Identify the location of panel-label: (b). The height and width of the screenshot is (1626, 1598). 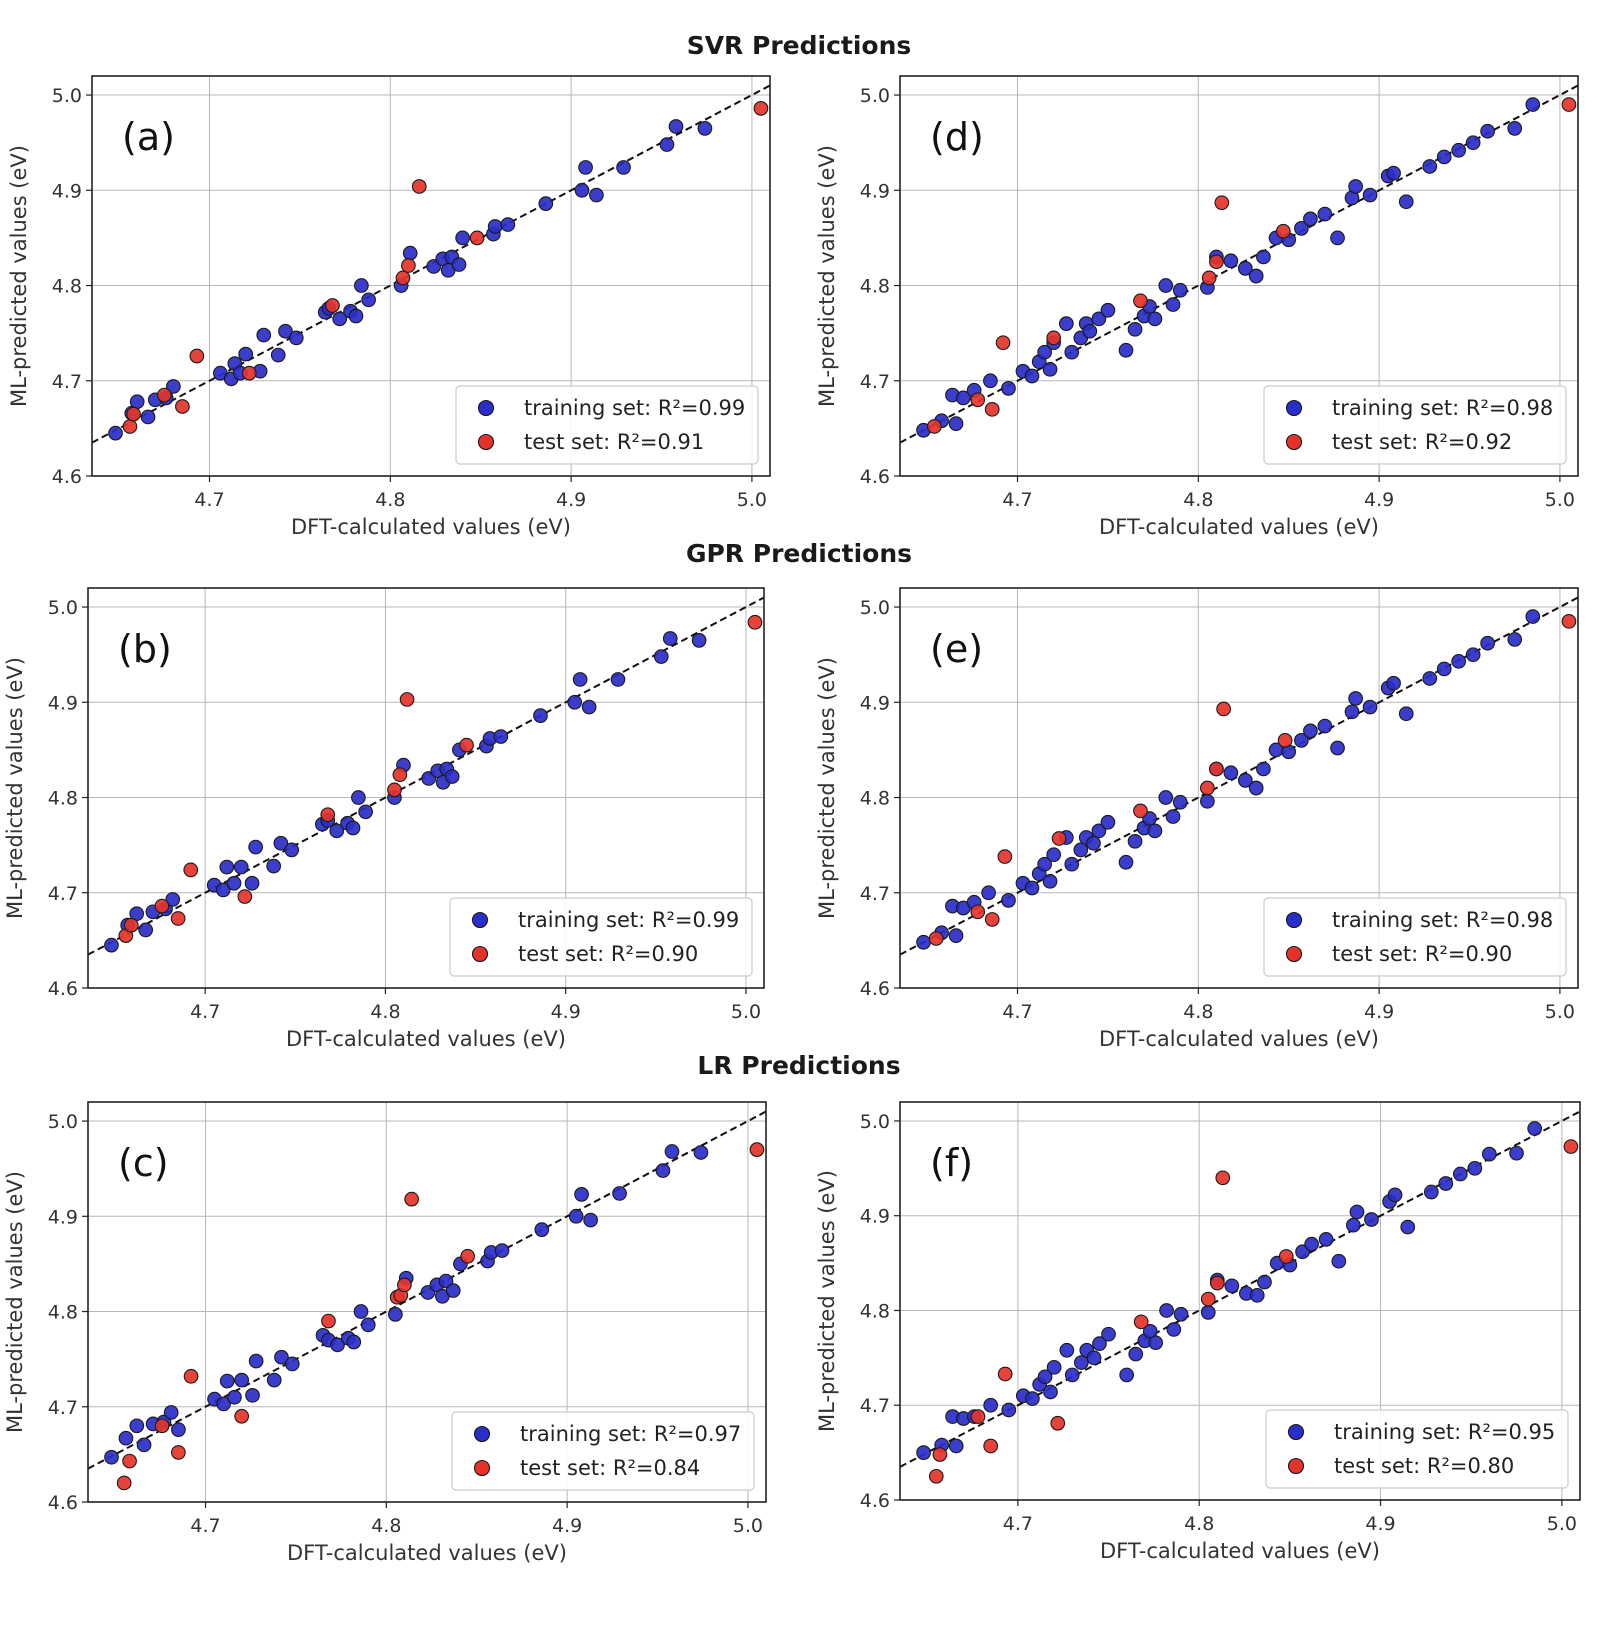
(145, 649).